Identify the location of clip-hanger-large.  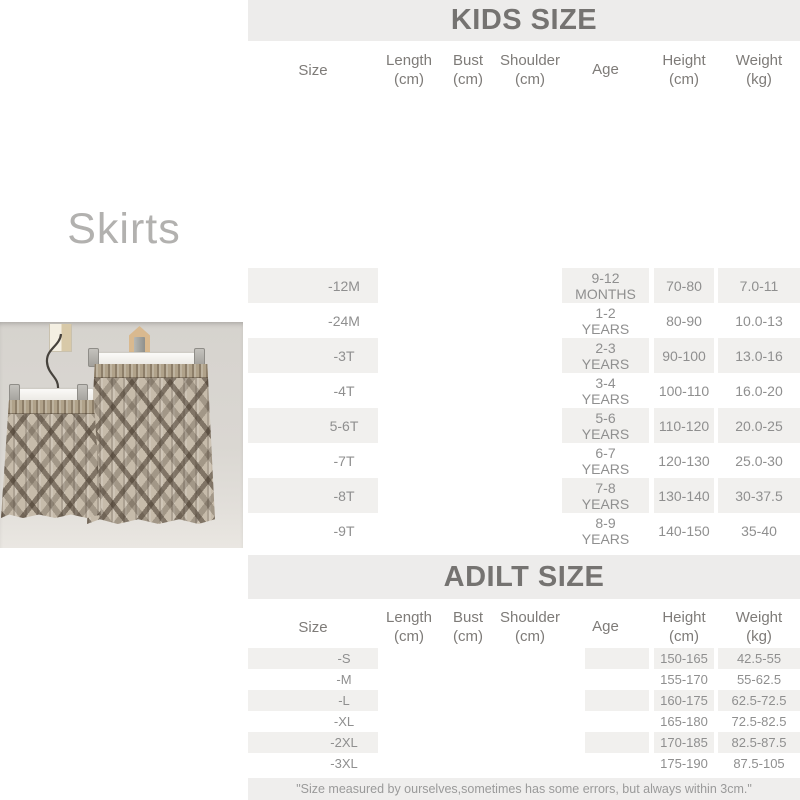
(147, 358).